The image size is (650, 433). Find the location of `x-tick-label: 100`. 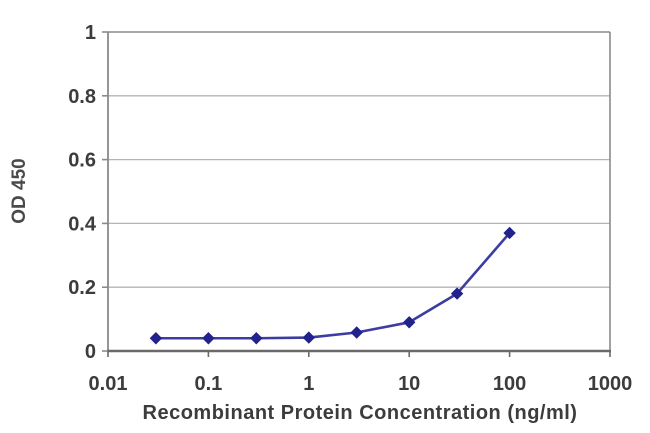

x-tick-label: 100 is located at coordinates (509, 384).